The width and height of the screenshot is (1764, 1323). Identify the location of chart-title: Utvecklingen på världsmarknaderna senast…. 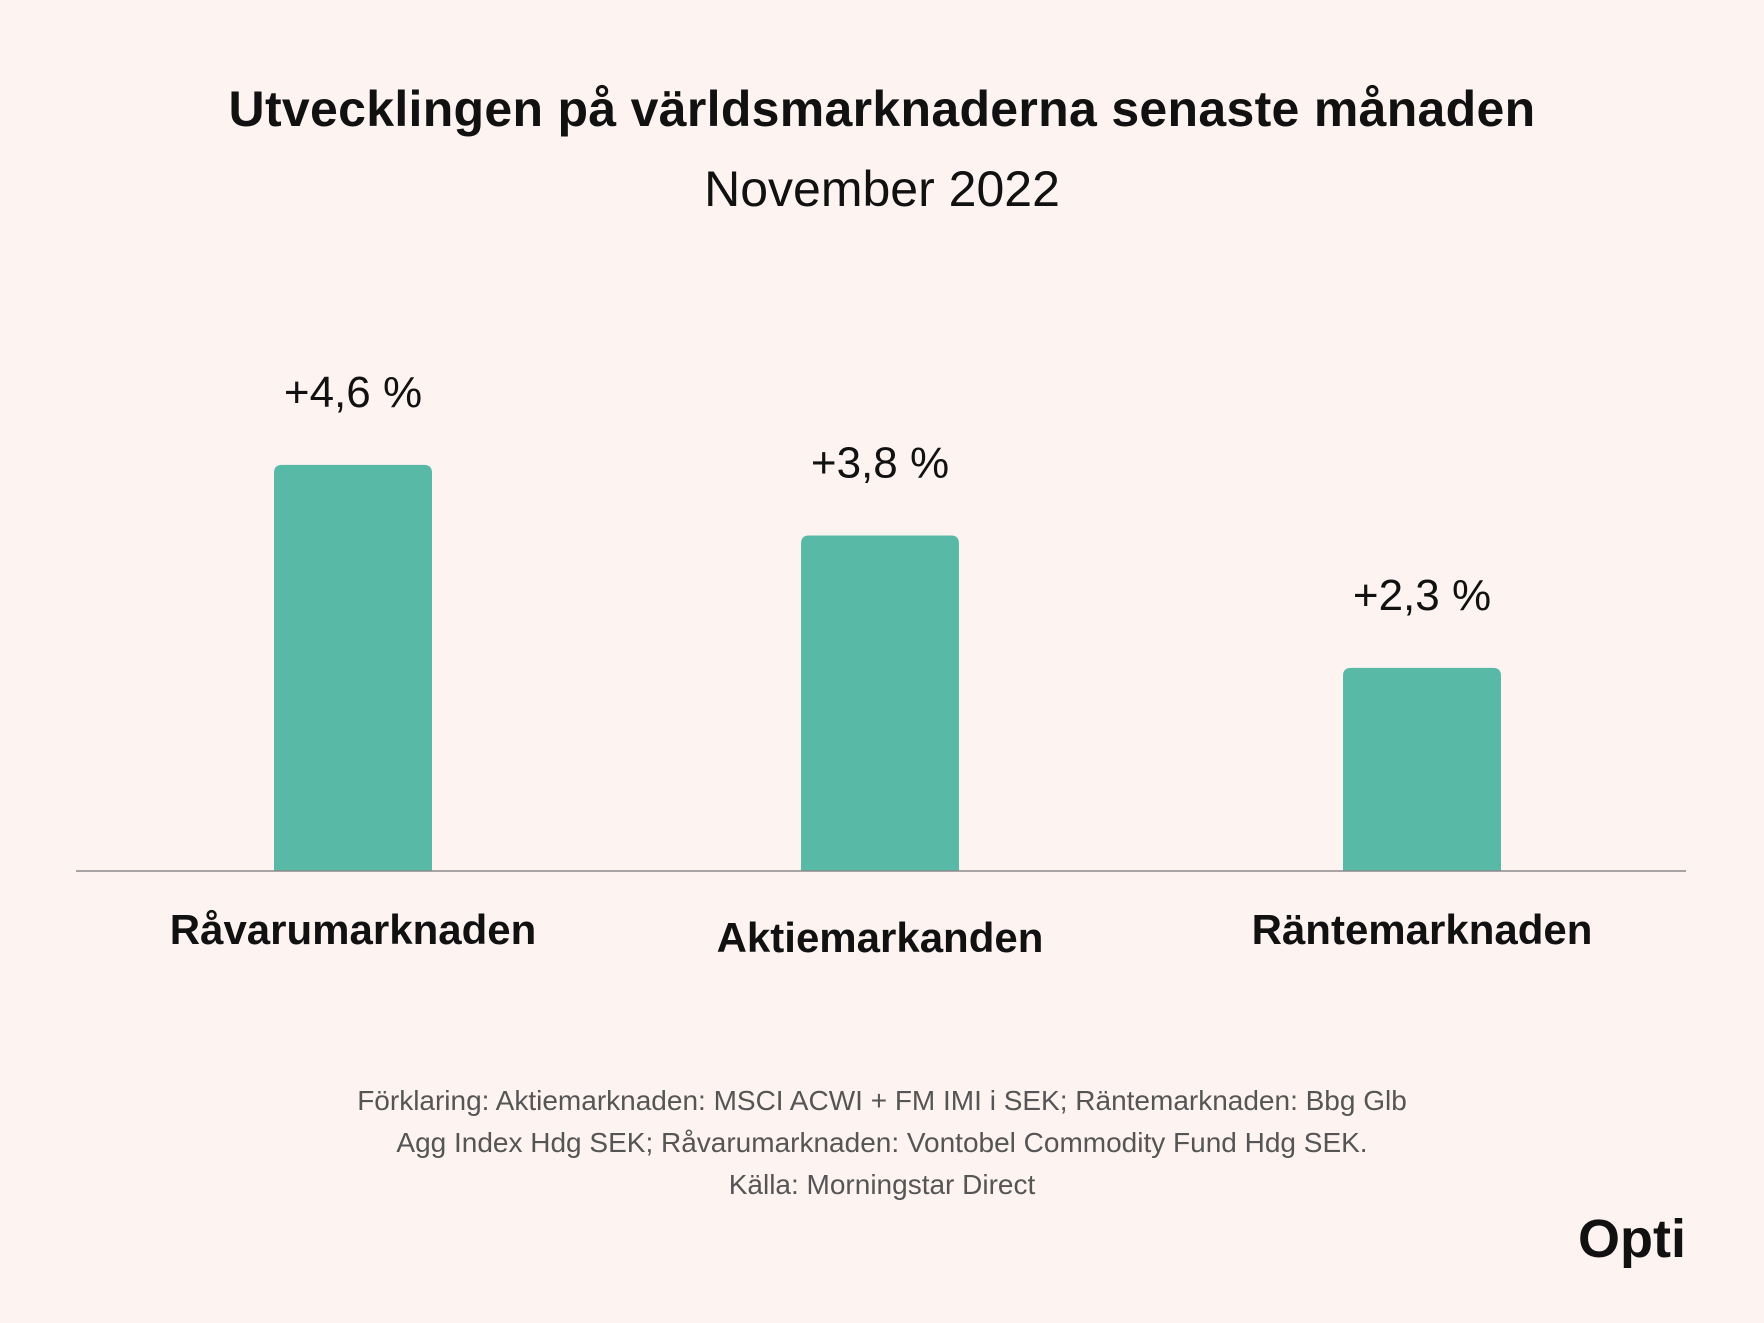
(882, 109).